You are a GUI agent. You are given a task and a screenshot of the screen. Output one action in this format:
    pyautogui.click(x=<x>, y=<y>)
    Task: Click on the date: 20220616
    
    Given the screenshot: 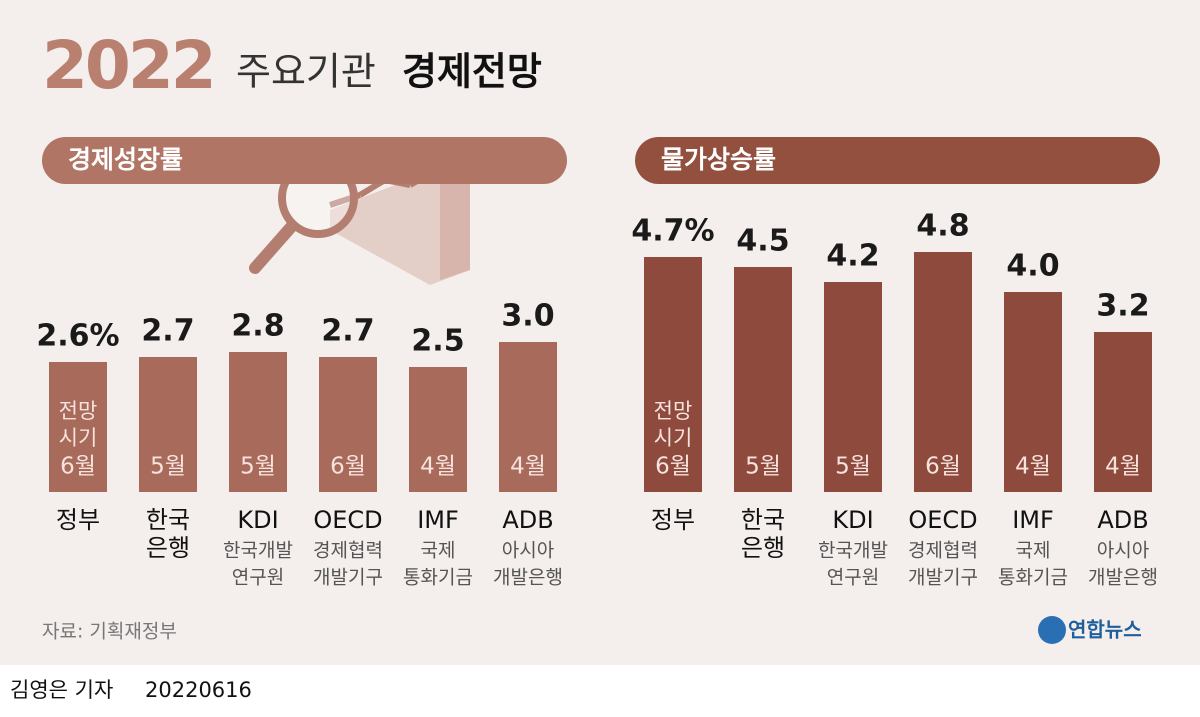 What is the action you would take?
    pyautogui.click(x=198, y=690)
    